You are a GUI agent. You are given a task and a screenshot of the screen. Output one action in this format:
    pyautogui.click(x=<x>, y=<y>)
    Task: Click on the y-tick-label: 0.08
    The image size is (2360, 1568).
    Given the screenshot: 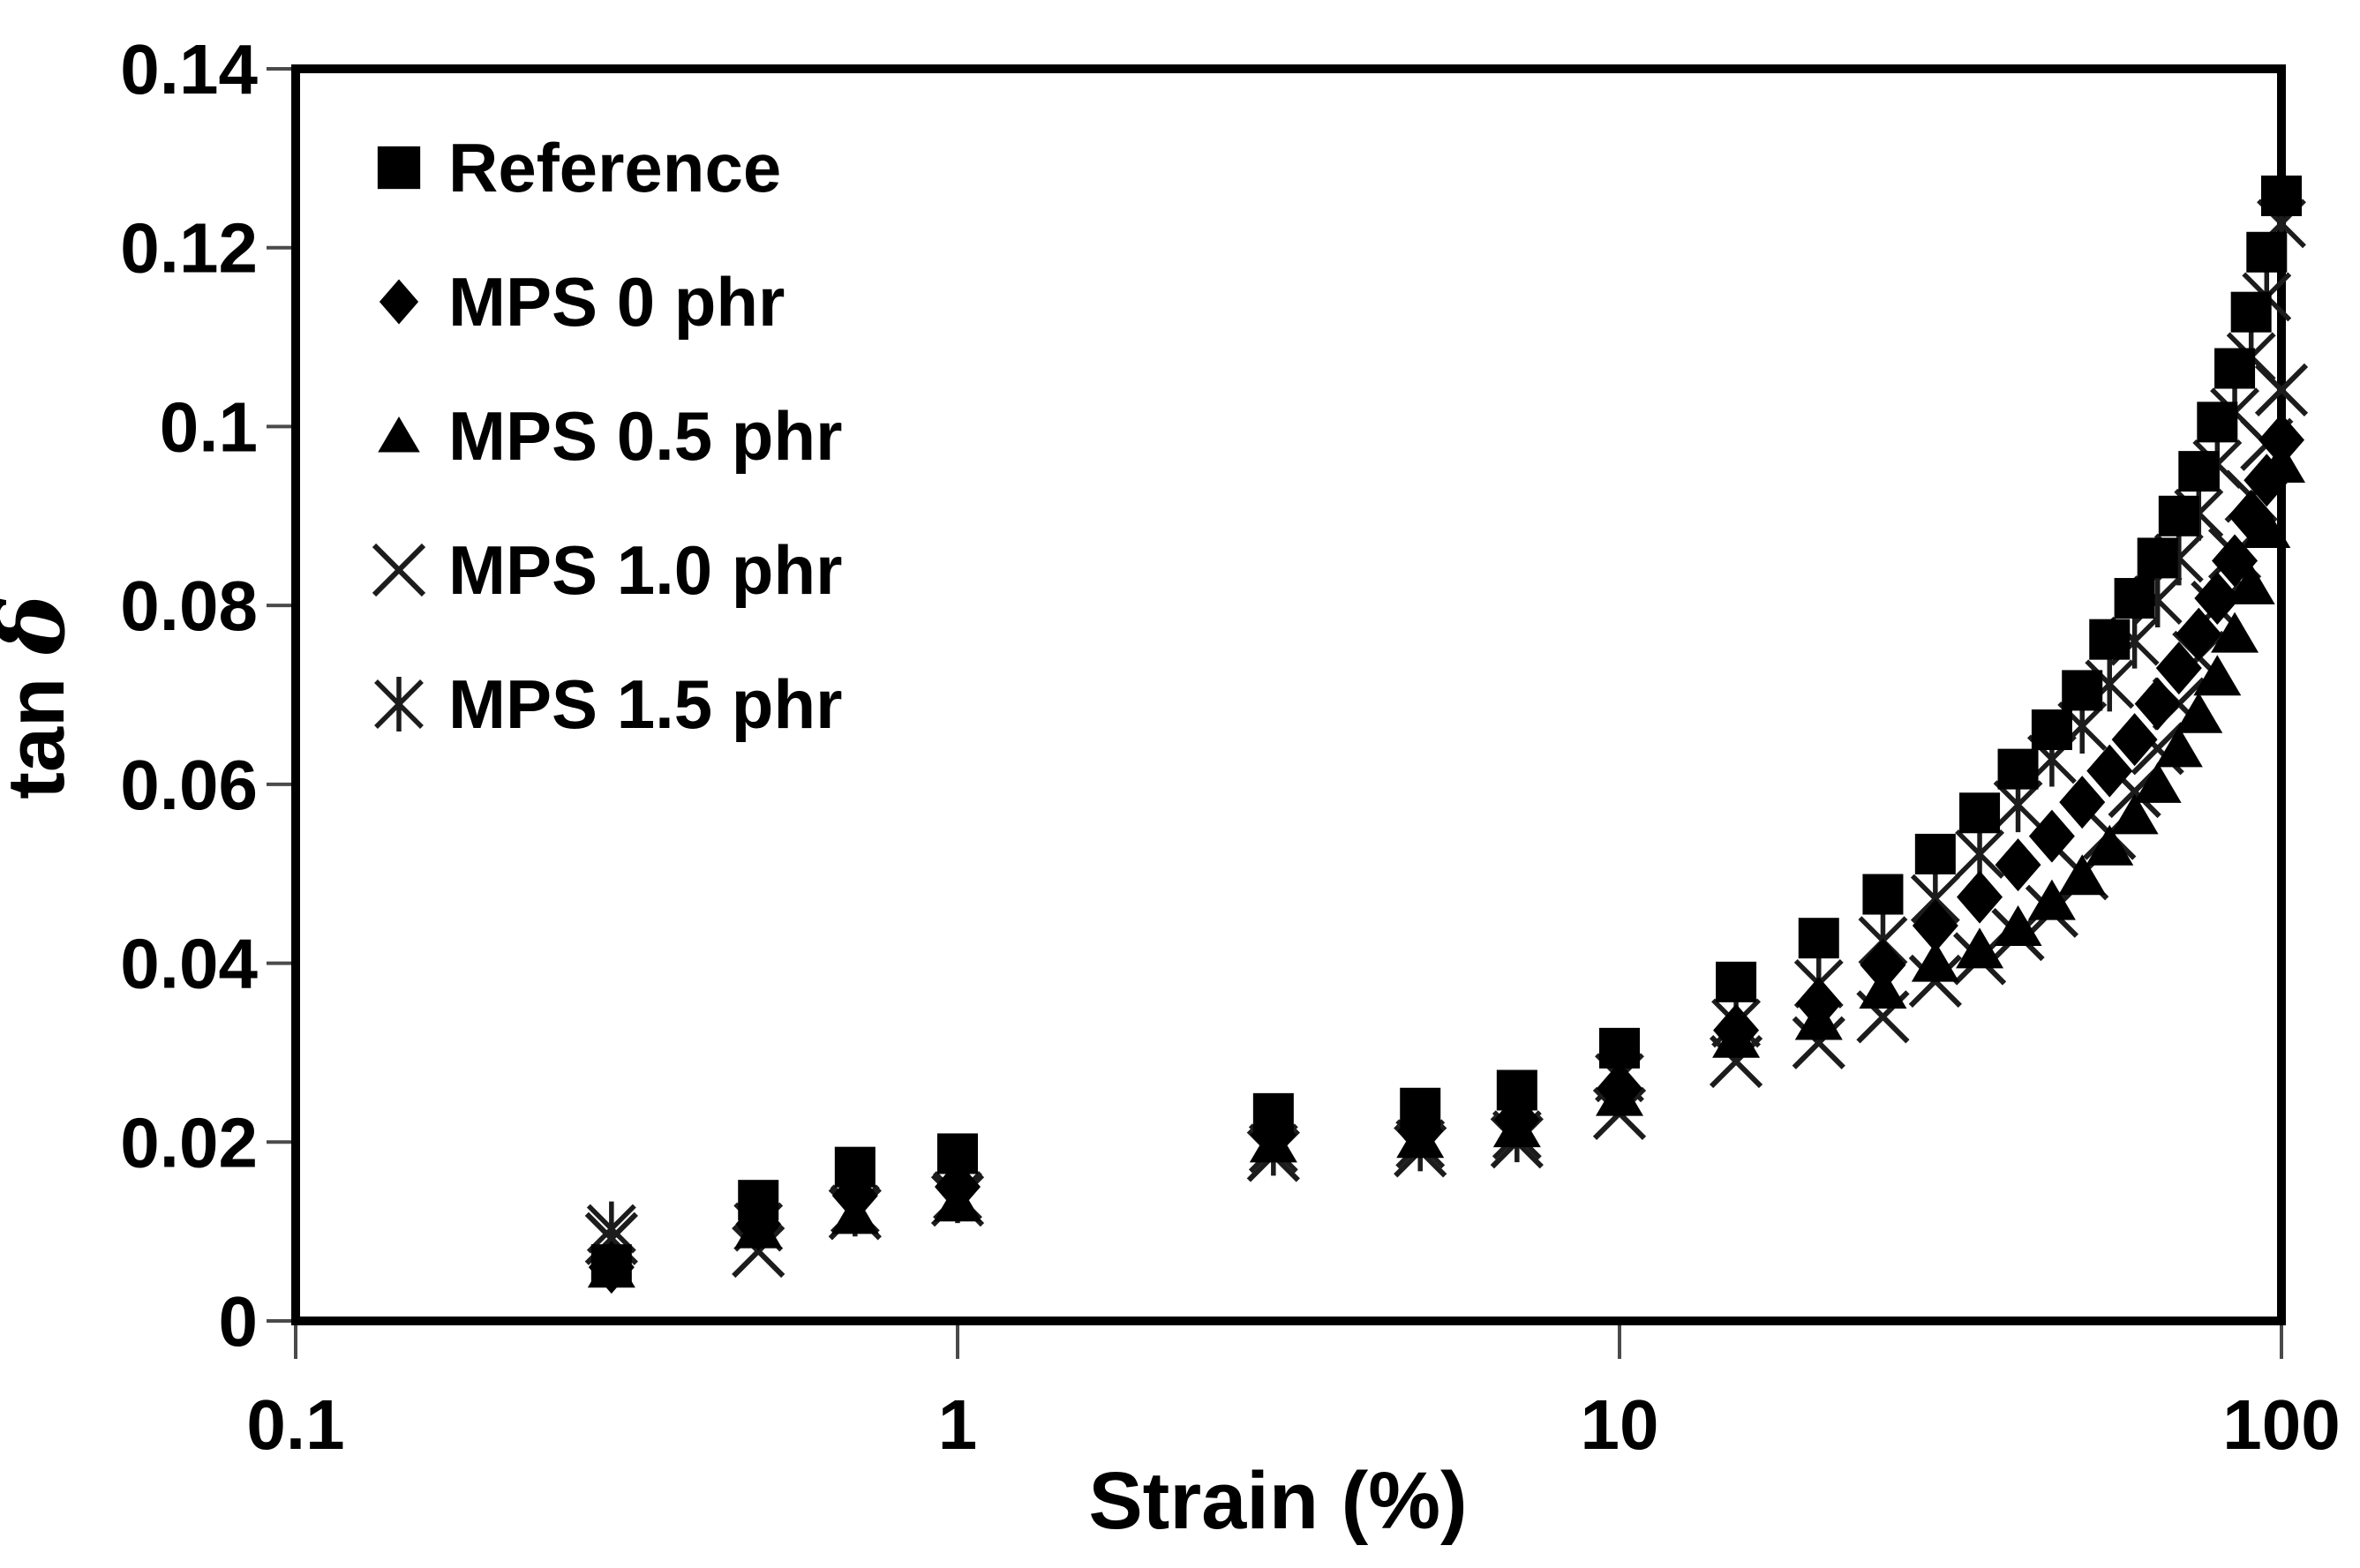 What is the action you would take?
    pyautogui.click(x=189, y=605)
    